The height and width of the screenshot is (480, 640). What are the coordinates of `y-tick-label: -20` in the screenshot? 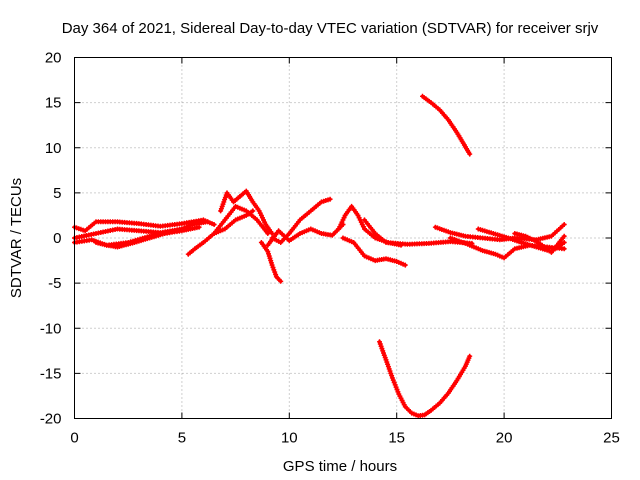 It's located at (51, 419).